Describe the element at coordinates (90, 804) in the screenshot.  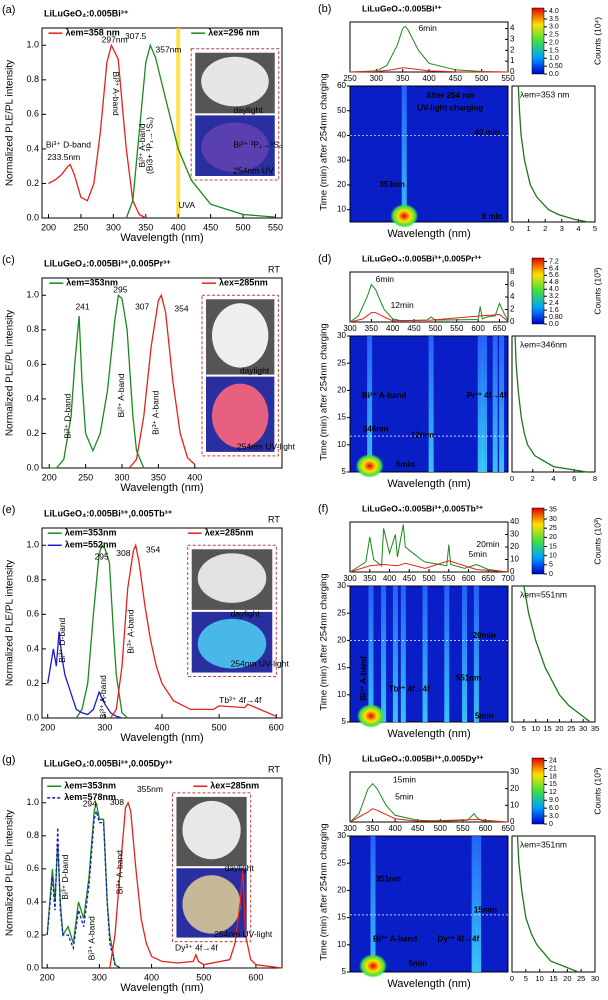
I see `annotation: 294` at that location.